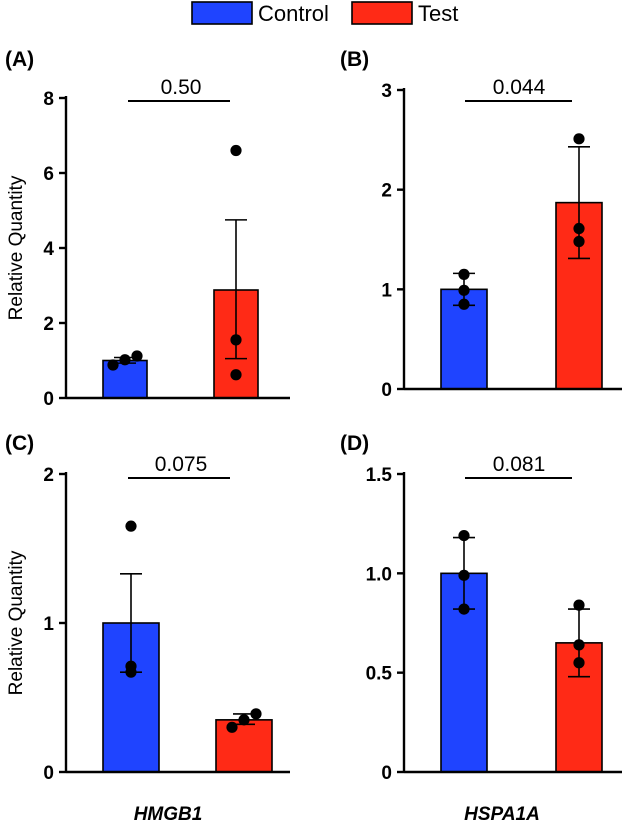  What do you see at coordinates (48, 174) in the screenshot?
I see `y-tick-label: 6` at bounding box center [48, 174].